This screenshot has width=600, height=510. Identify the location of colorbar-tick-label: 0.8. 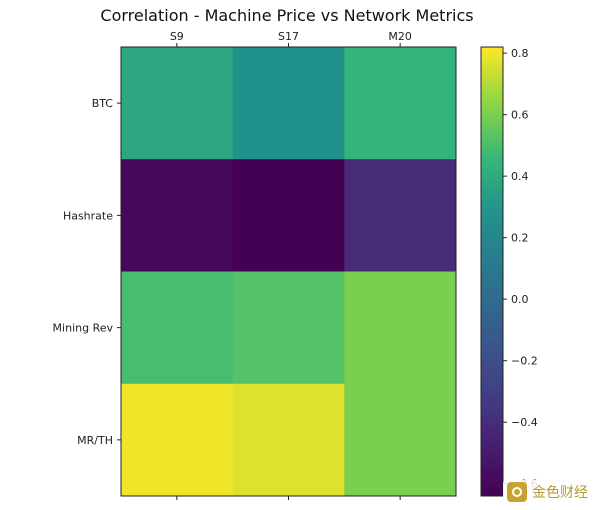
(520, 53).